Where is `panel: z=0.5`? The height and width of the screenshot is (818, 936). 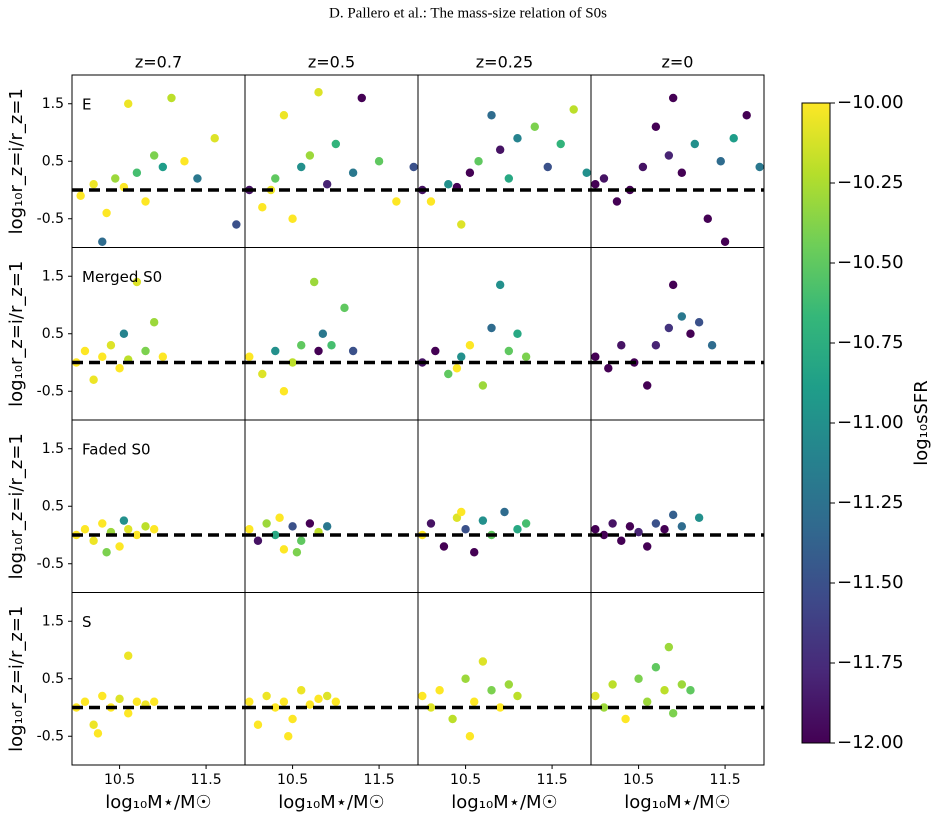 panel: z=0.5 is located at coordinates (331, 150).